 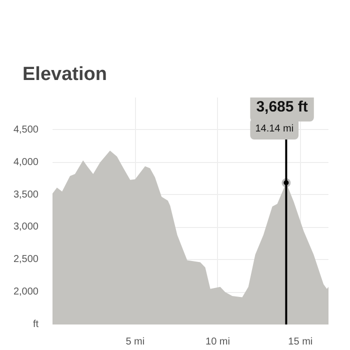 What do you see at coordinates (26, 260) in the screenshot?
I see `y-tick-label: 2,500` at bounding box center [26, 260].